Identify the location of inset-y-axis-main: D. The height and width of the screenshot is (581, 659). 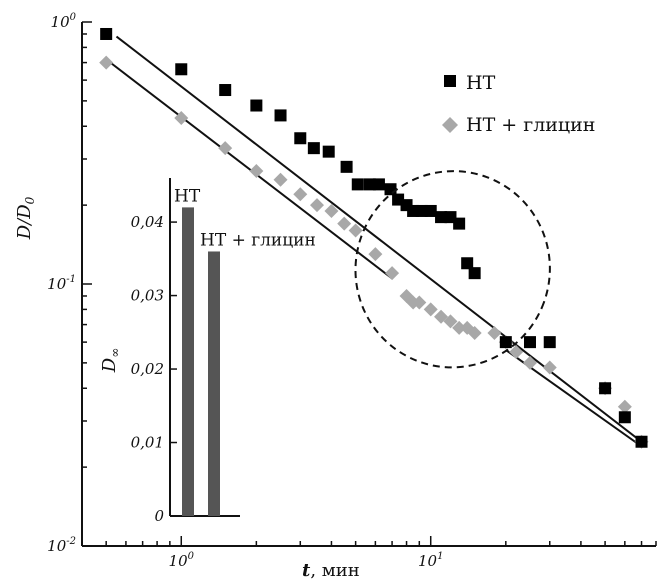
(109, 365).